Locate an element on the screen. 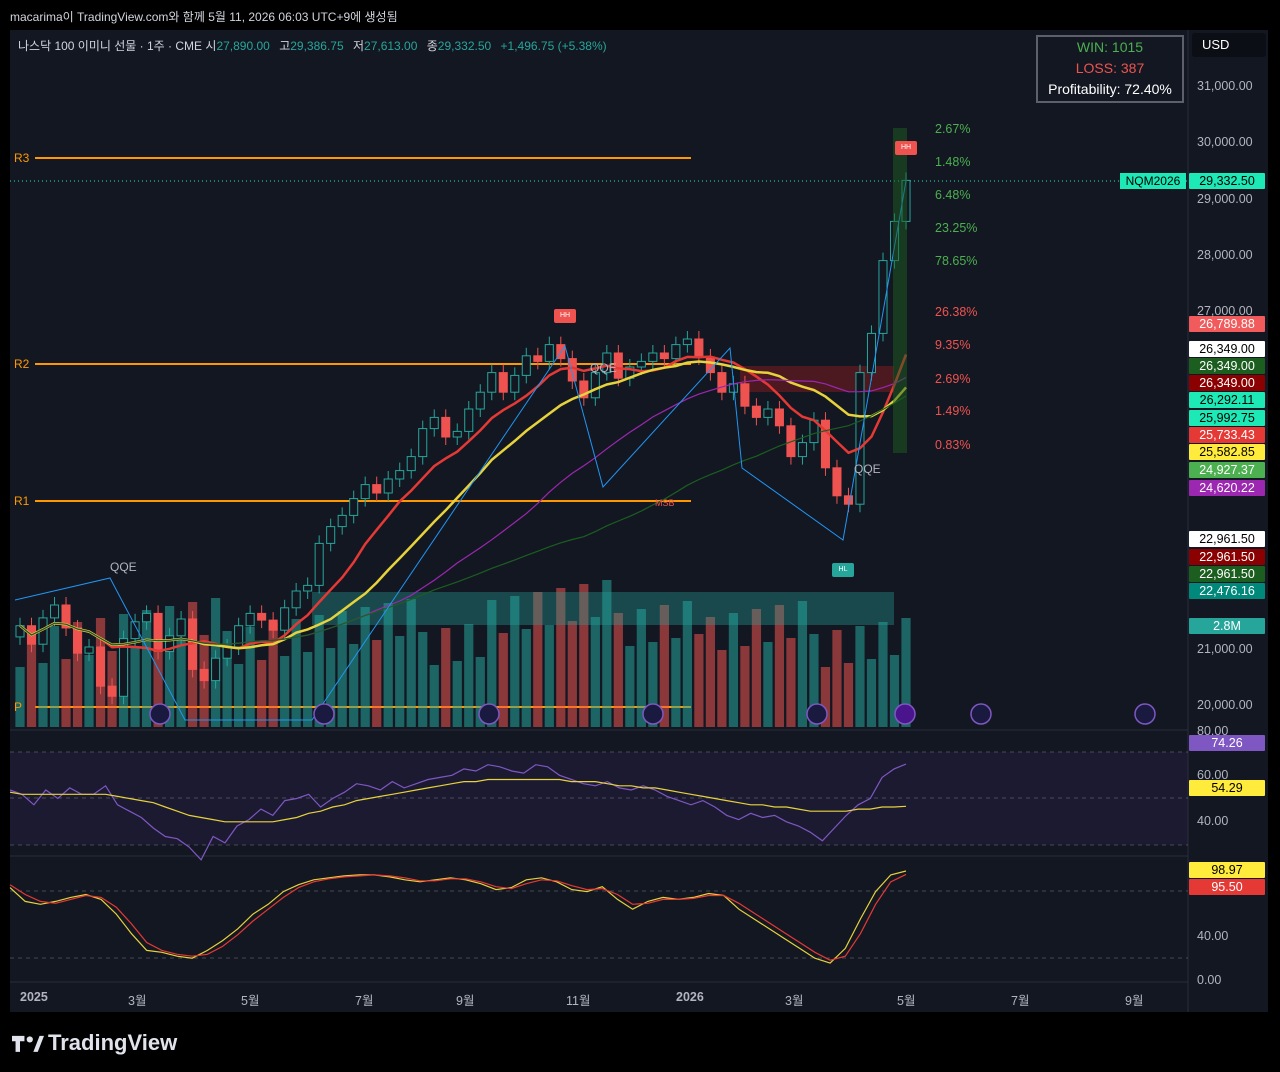  fib-level-label: 0.83% is located at coordinates (953, 445).